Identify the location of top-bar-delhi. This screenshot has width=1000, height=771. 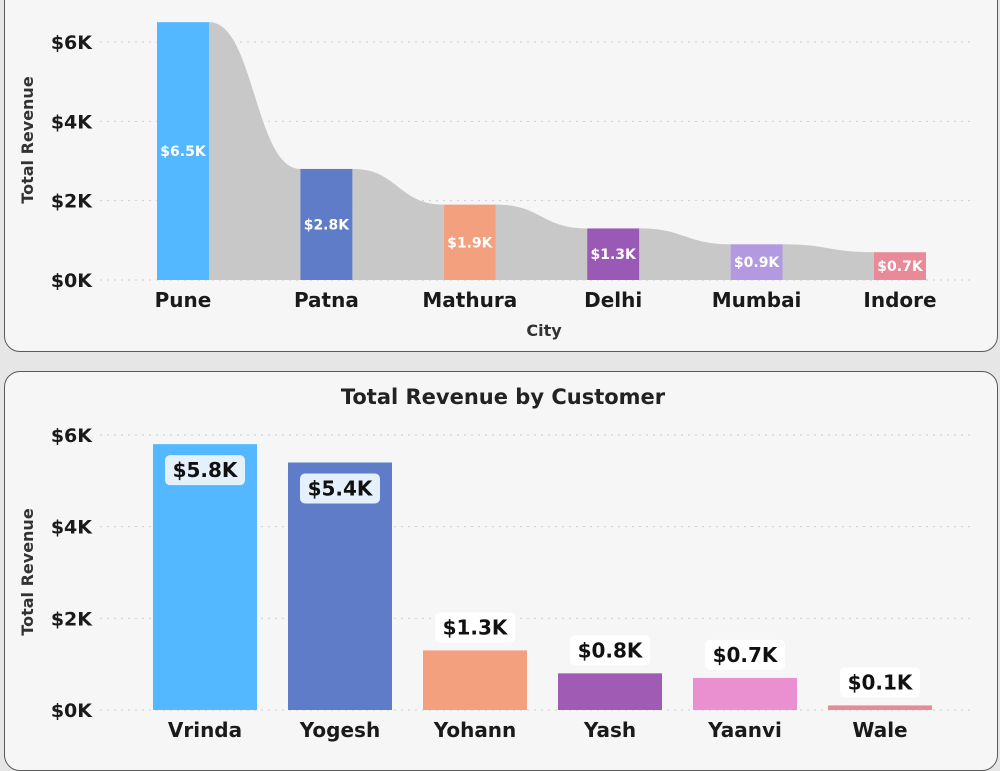
(613, 254).